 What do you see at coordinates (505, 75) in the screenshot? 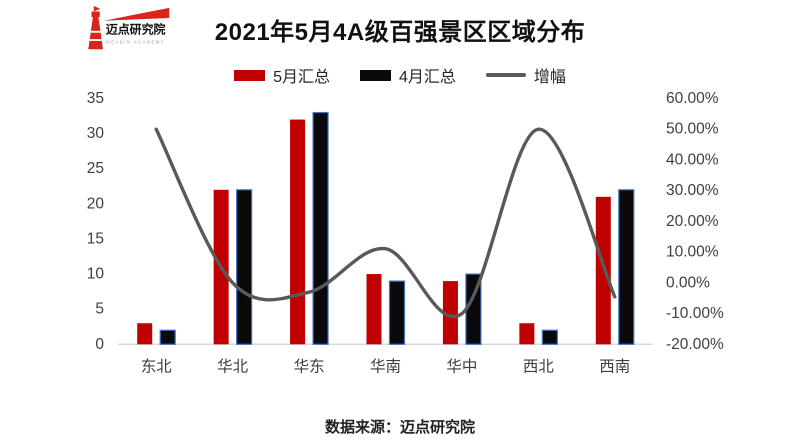
I see `legend-swatch-growth-line` at bounding box center [505, 75].